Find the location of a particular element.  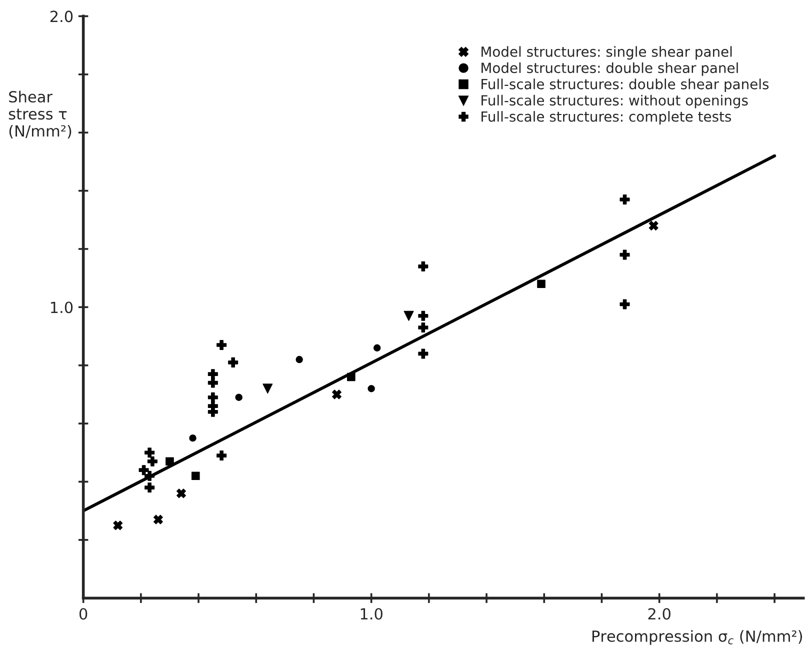

legend-label: Full-scale structures: without openings is located at coordinates (615, 101).